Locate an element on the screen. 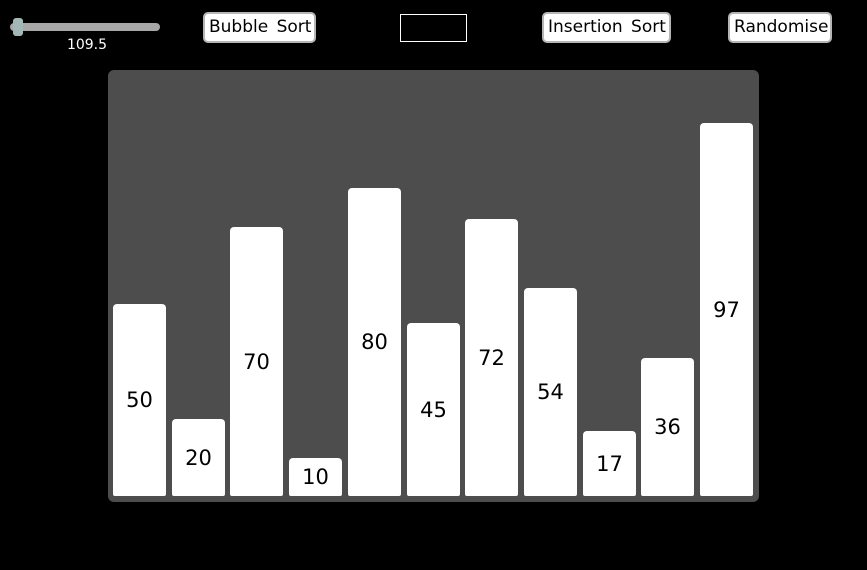 The width and height of the screenshot is (867, 570). bar-8: 17 is located at coordinates (609, 463).